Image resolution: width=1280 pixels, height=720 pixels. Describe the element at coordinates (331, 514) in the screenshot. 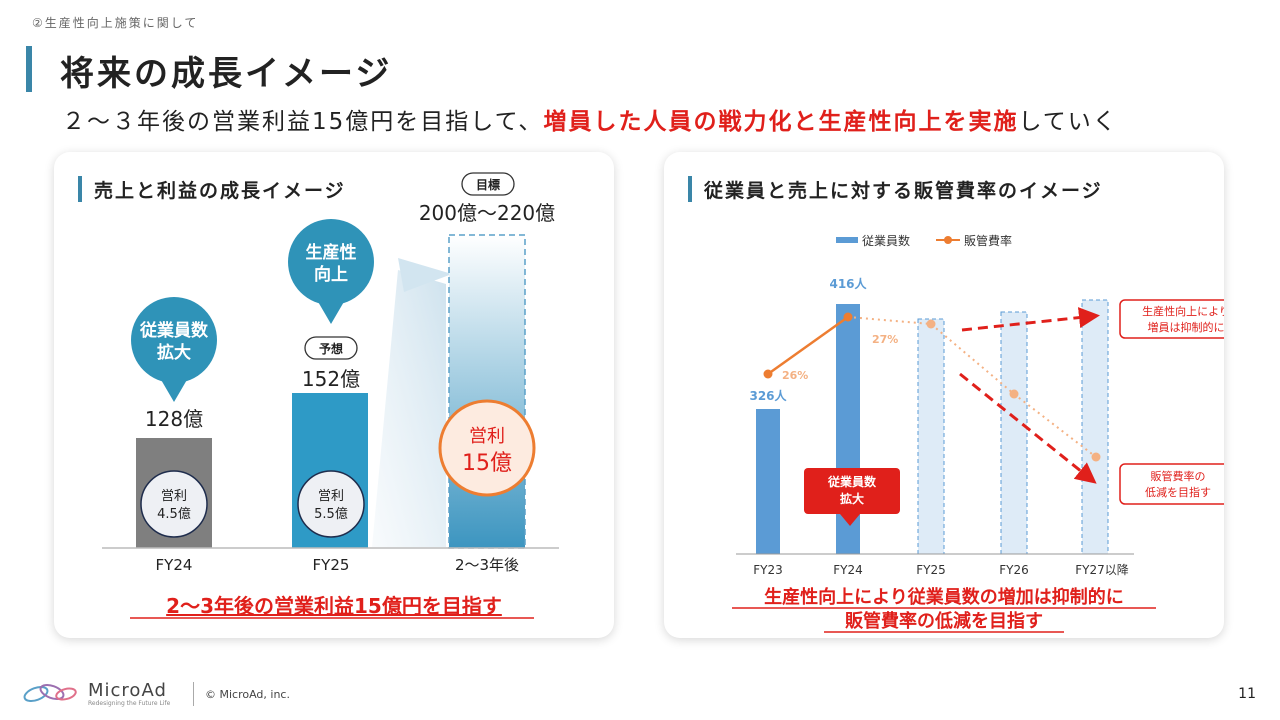

I see `profit-fy25-line2: 5.5億` at that location.